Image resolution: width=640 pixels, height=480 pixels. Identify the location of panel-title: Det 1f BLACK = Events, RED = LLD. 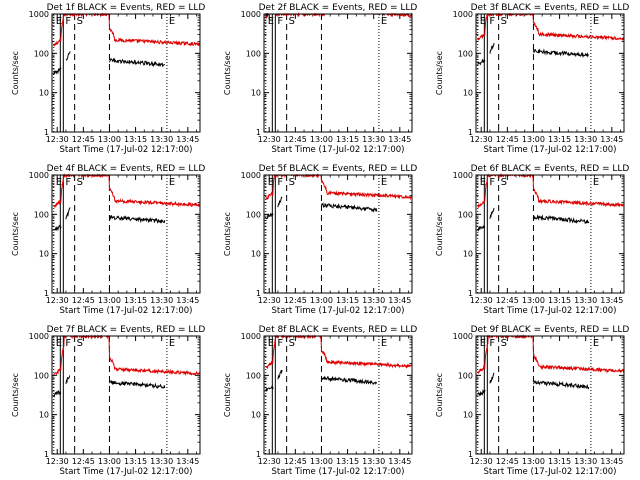
(126, 8).